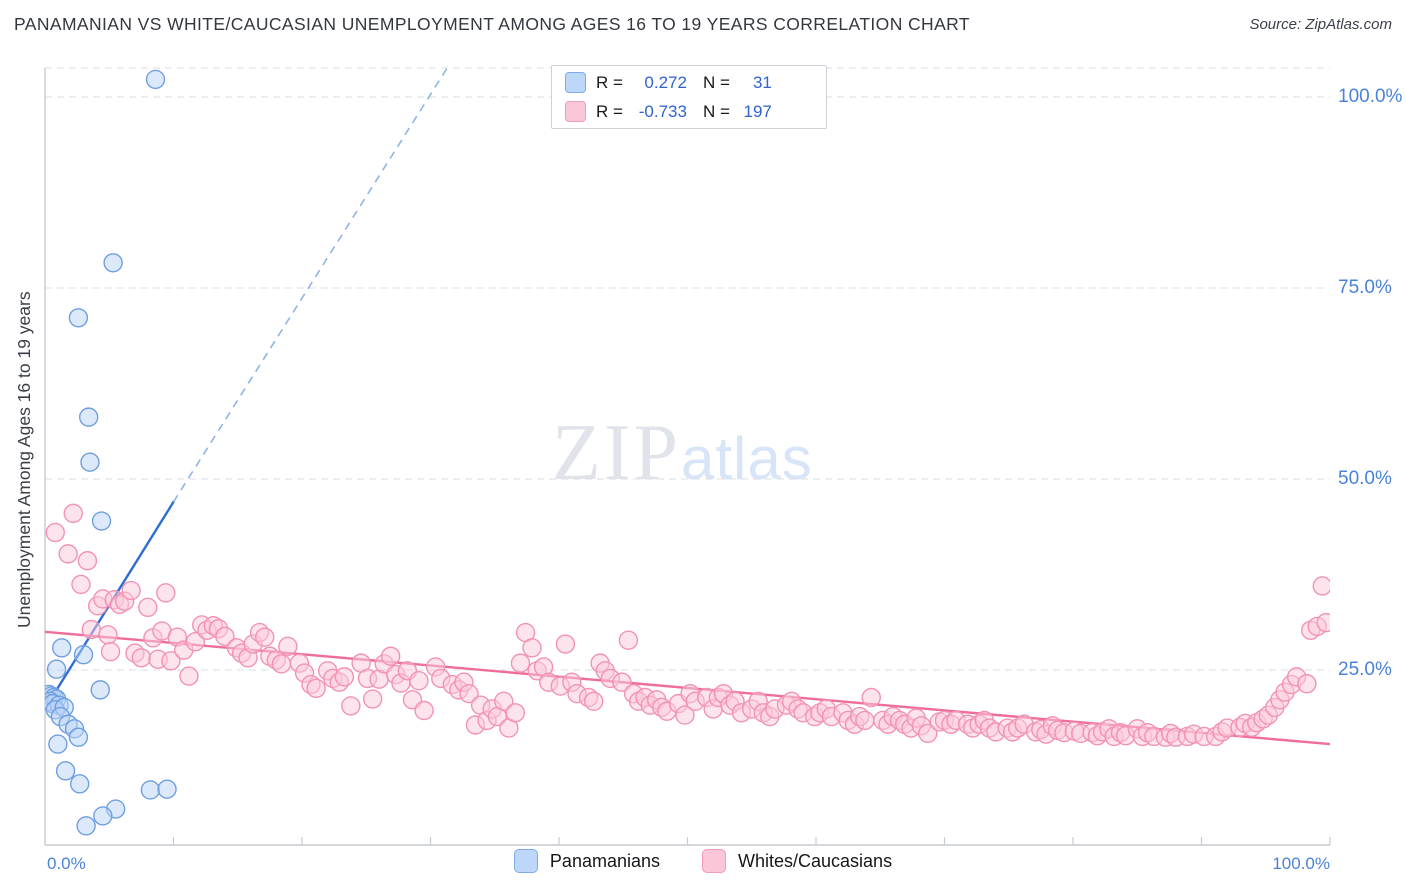  Describe the element at coordinates (1365, 287) in the screenshot. I see `y-tick-label: 75.0%` at that location.